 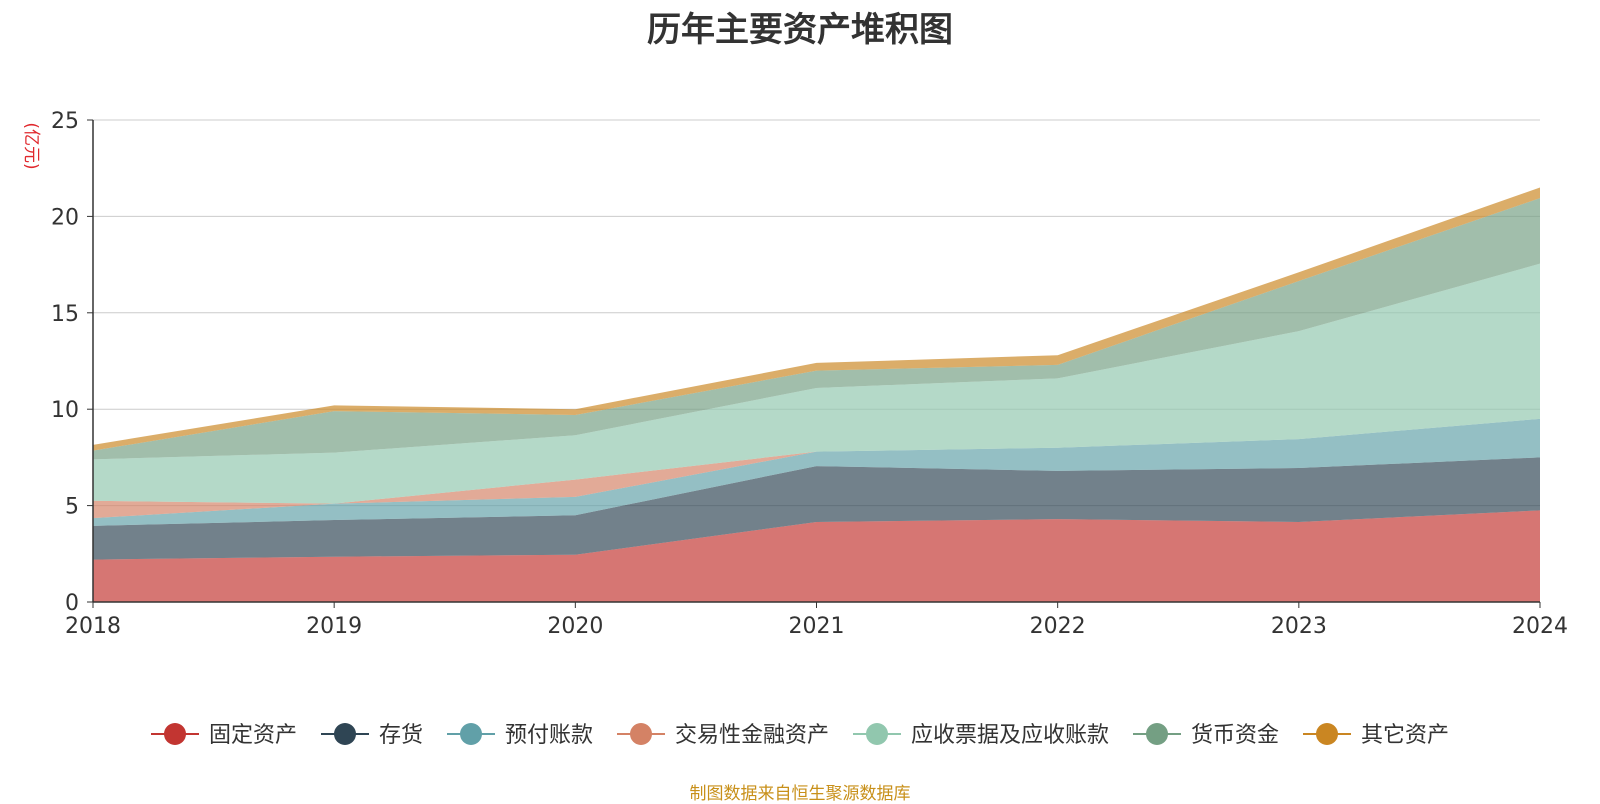 What do you see at coordinates (72, 507) in the screenshot?
I see `y-tick-label: 5` at bounding box center [72, 507].